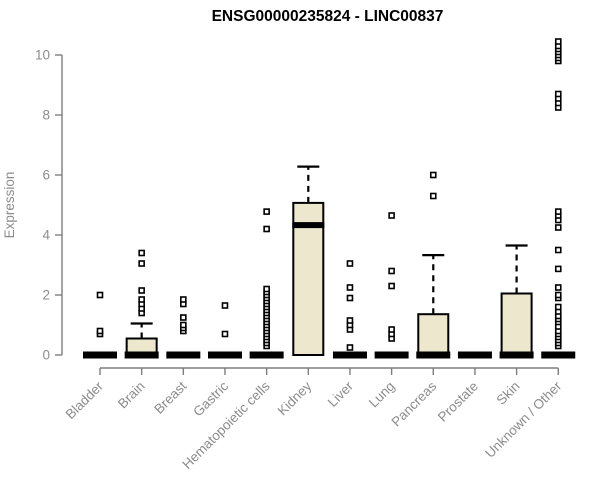  Describe the element at coordinates (474, 355) in the screenshot. I see `median-prostate` at that location.